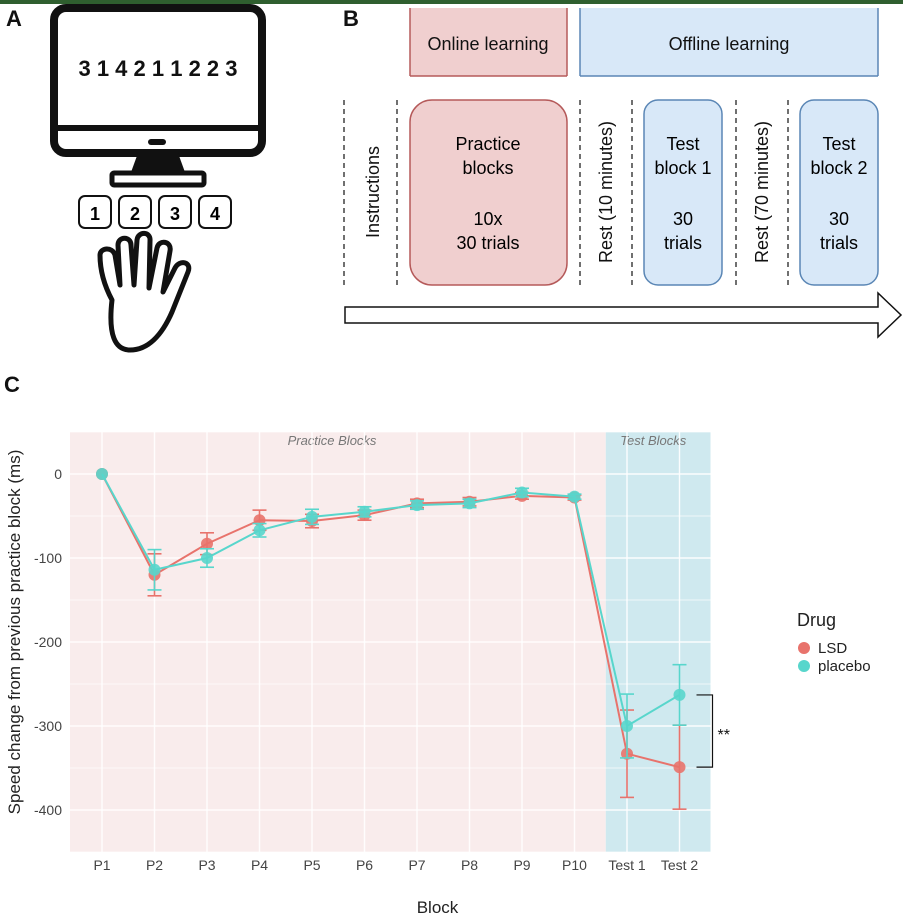 The image size is (903, 917). Describe the element at coordinates (606, 192) in the screenshot. I see `rest-10-label: Rest (10 minutes)` at that location.